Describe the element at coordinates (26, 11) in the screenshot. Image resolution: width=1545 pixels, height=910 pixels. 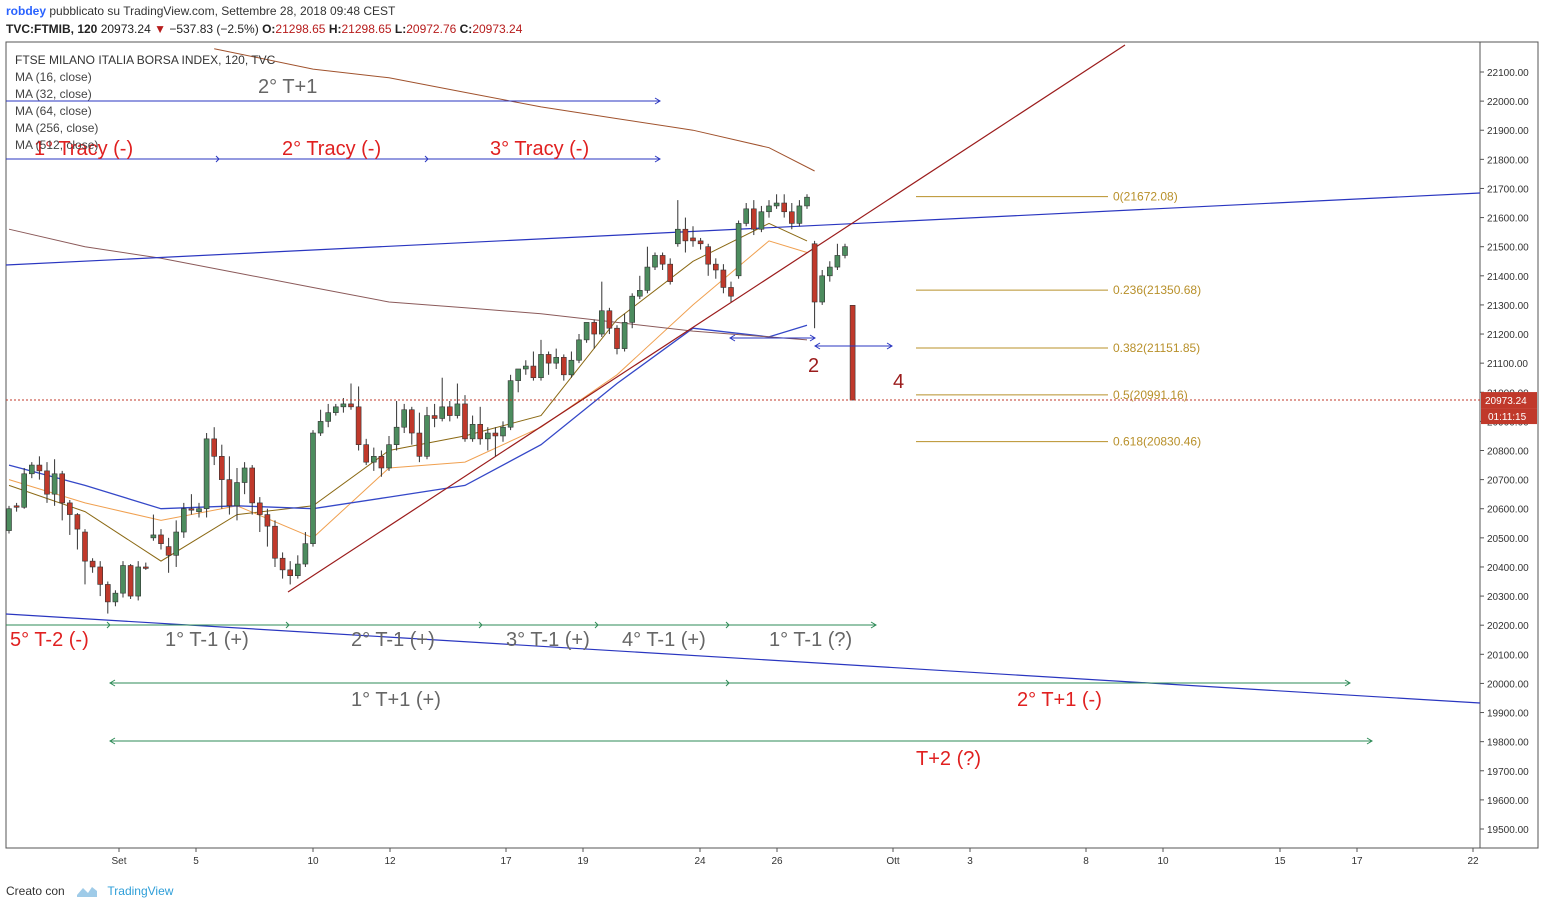
I see `publisher-user: robdey` at that location.